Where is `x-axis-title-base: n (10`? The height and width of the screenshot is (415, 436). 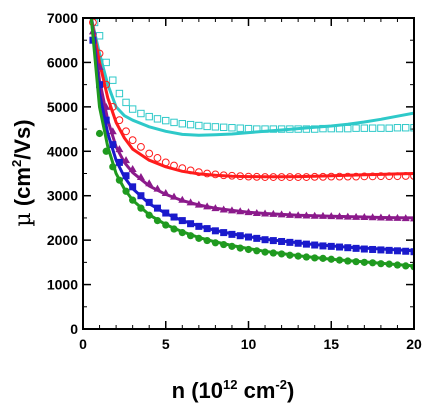 x-axis-title-base: n (10 is located at coordinates (197, 390).